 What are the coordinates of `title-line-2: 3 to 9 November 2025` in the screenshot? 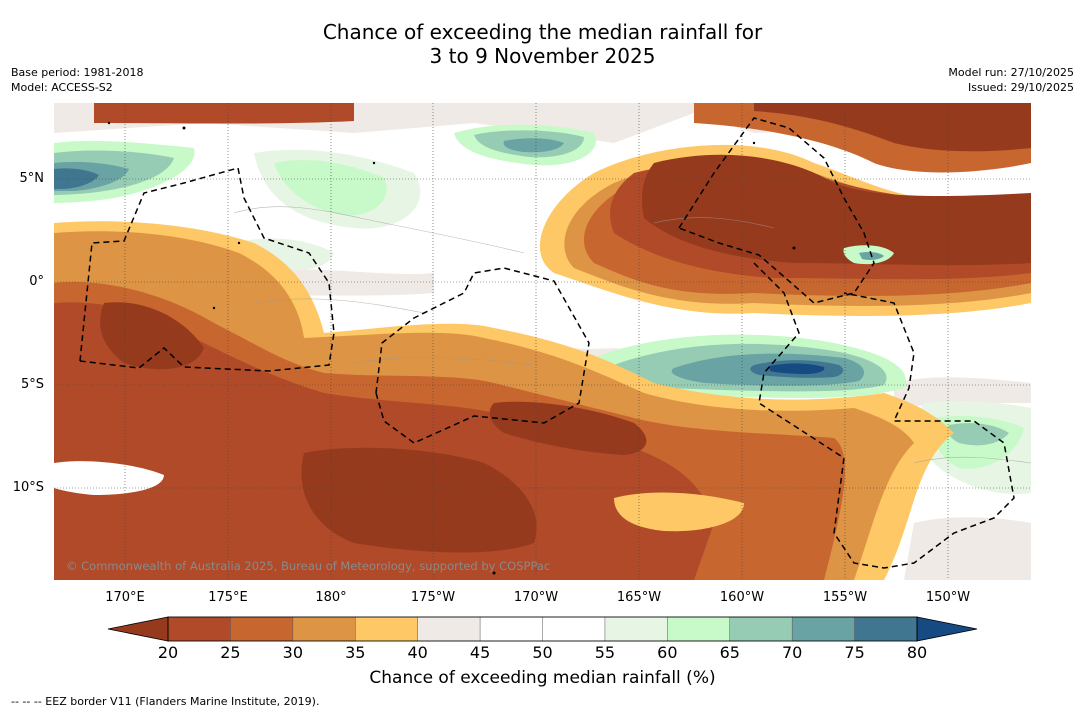 It's located at (542, 56).